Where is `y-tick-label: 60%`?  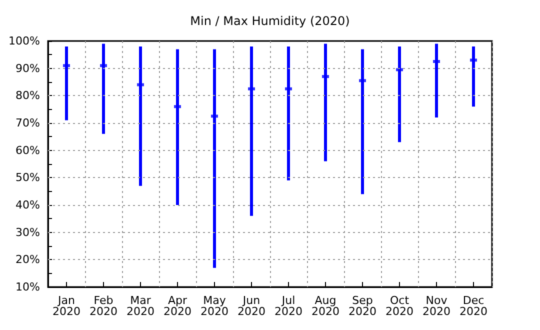 y-tick-label: 60% is located at coordinates (28, 150).